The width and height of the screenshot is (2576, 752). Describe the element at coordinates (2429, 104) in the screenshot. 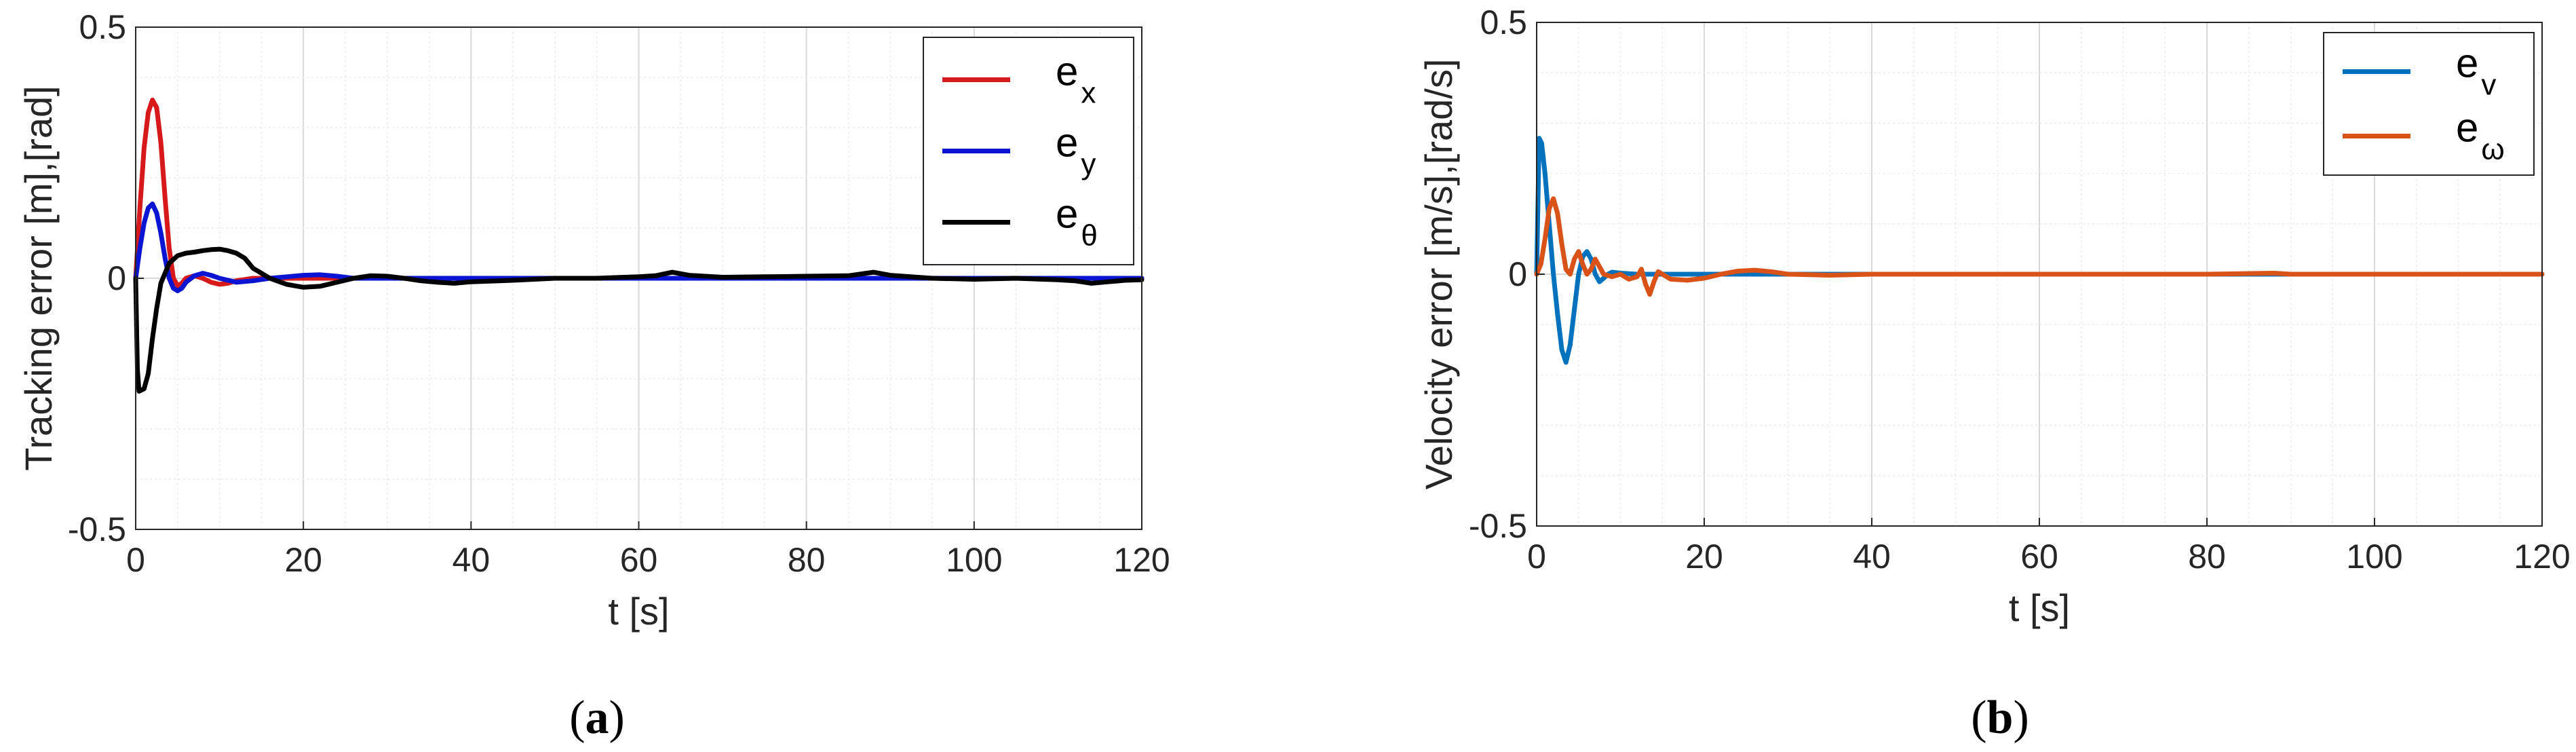

I see `legend-box` at that location.